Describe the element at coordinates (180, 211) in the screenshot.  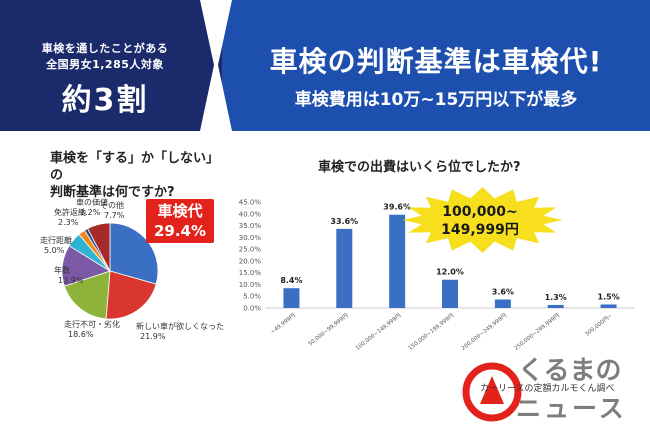
I see `pie-callout-label: 車検代` at that location.